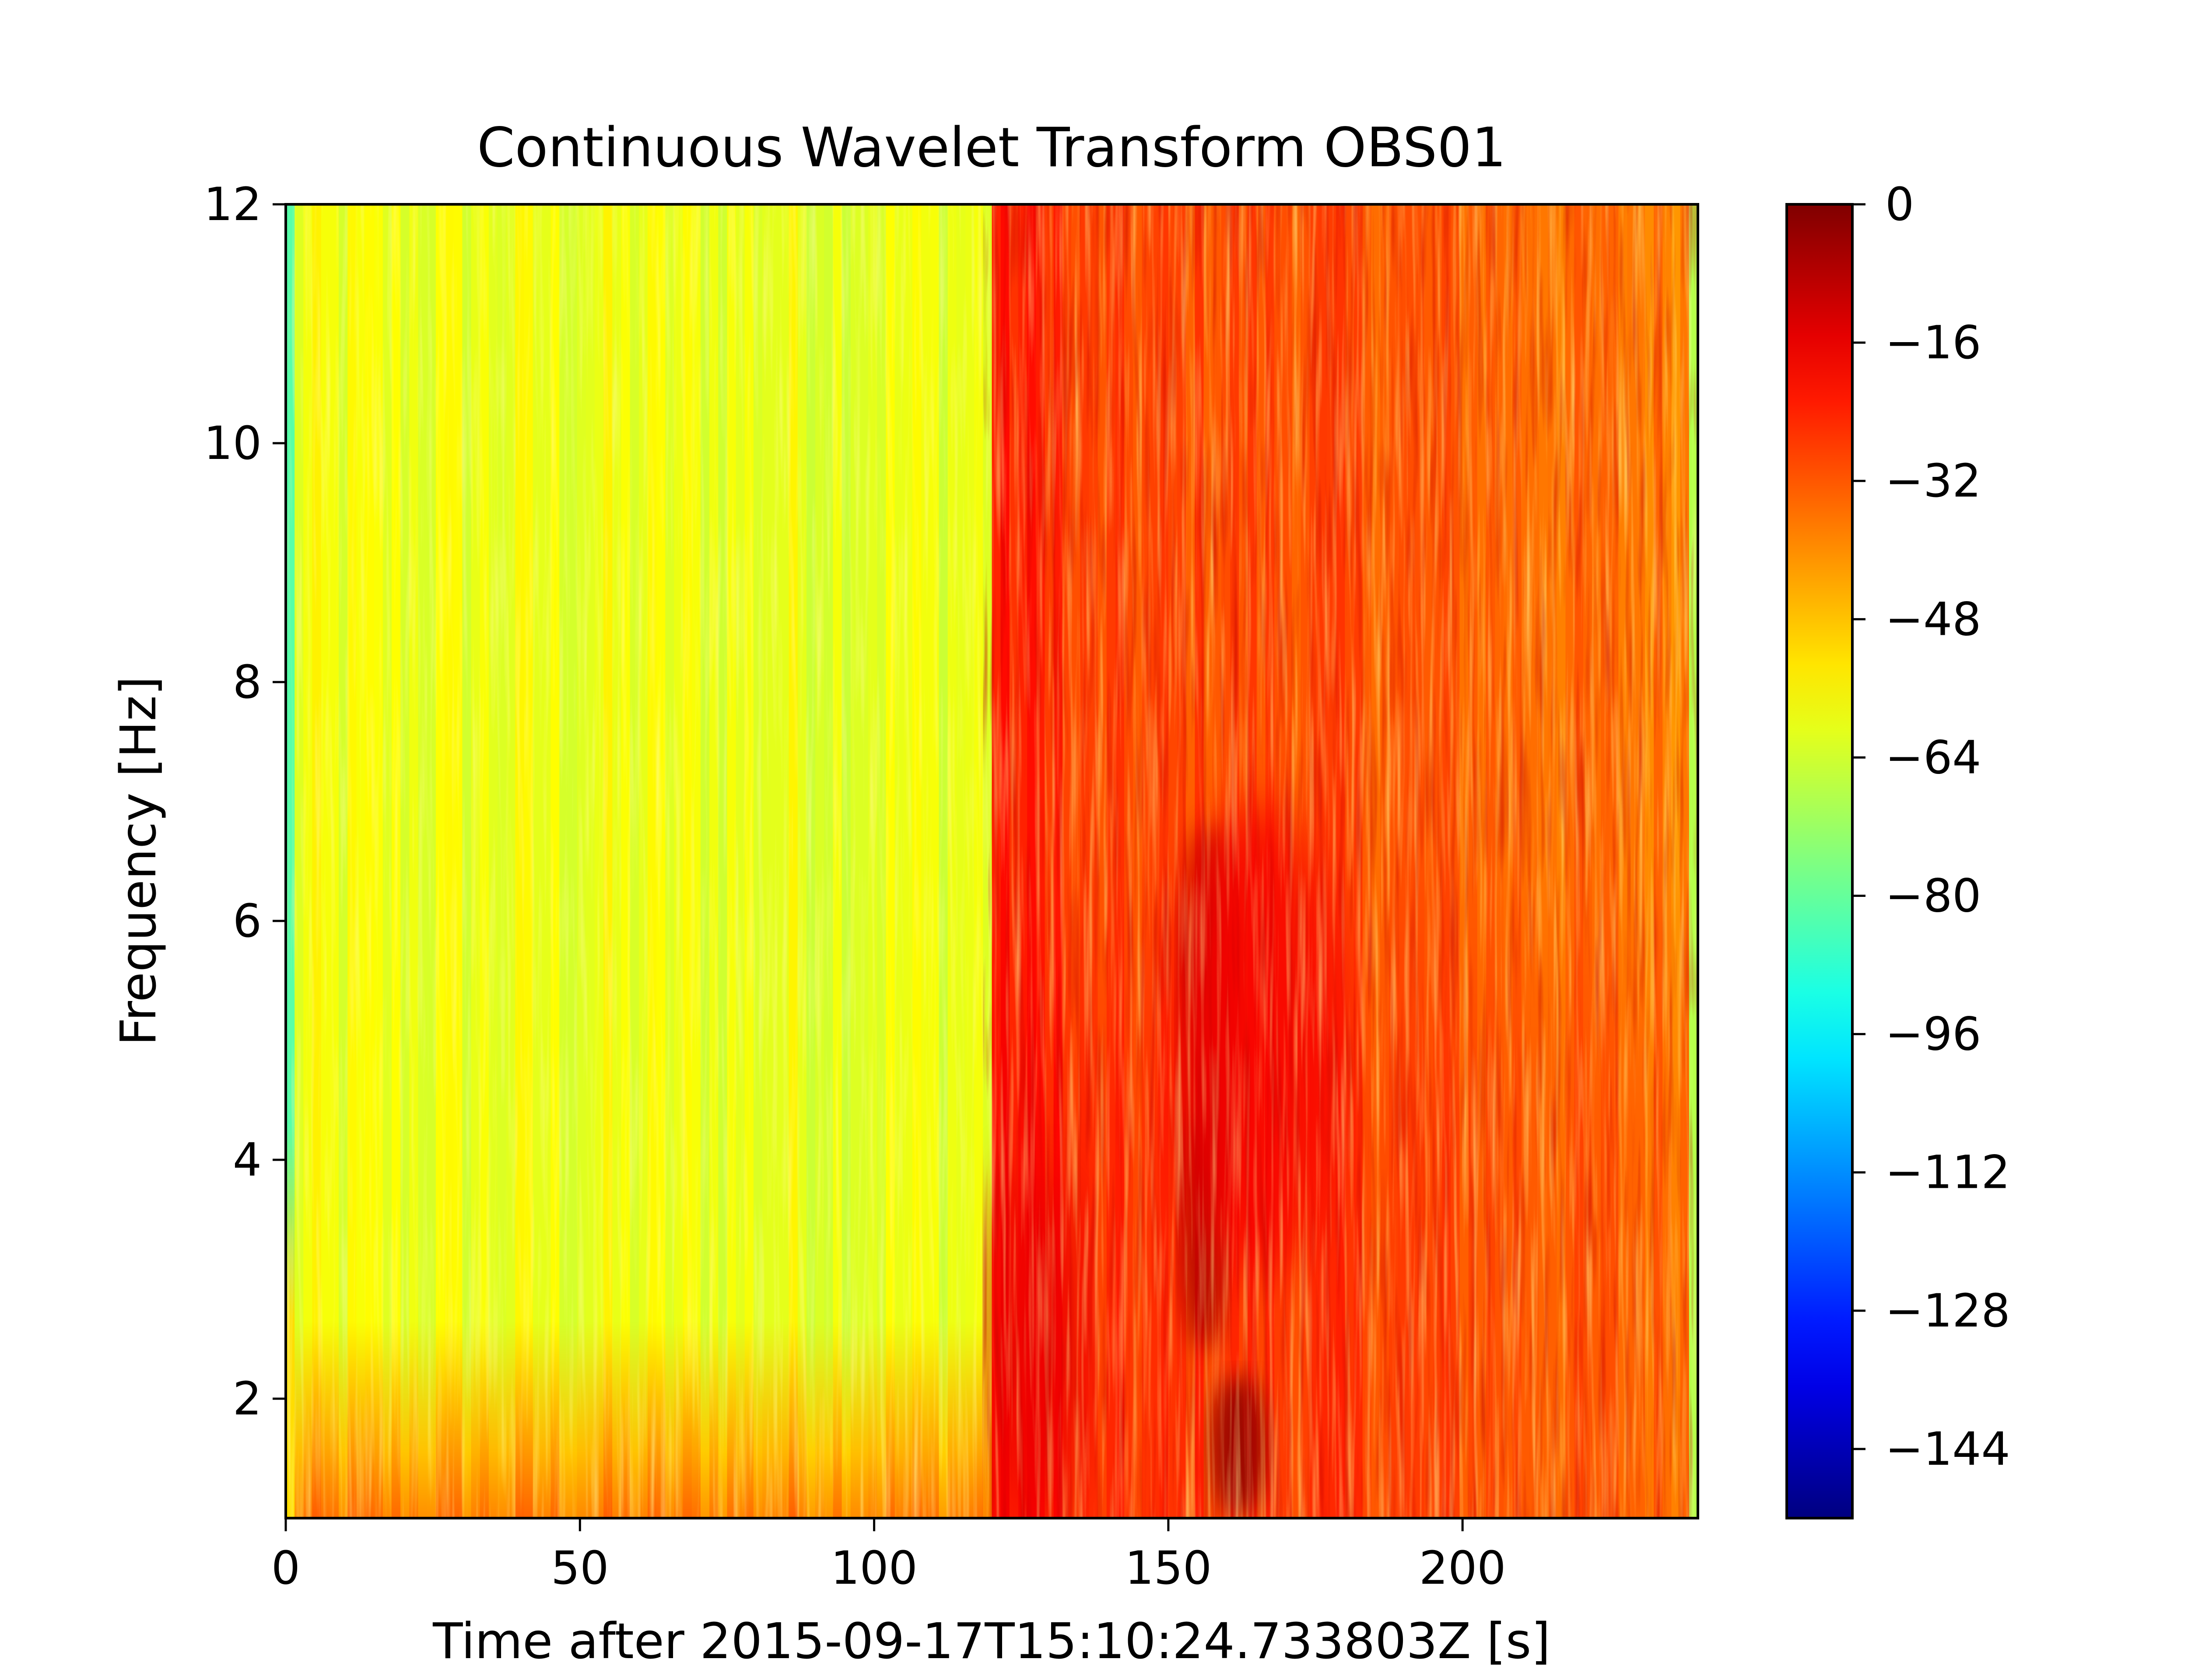  What do you see at coordinates (247, 1159) in the screenshot?
I see `y-tick-label: 4` at bounding box center [247, 1159].